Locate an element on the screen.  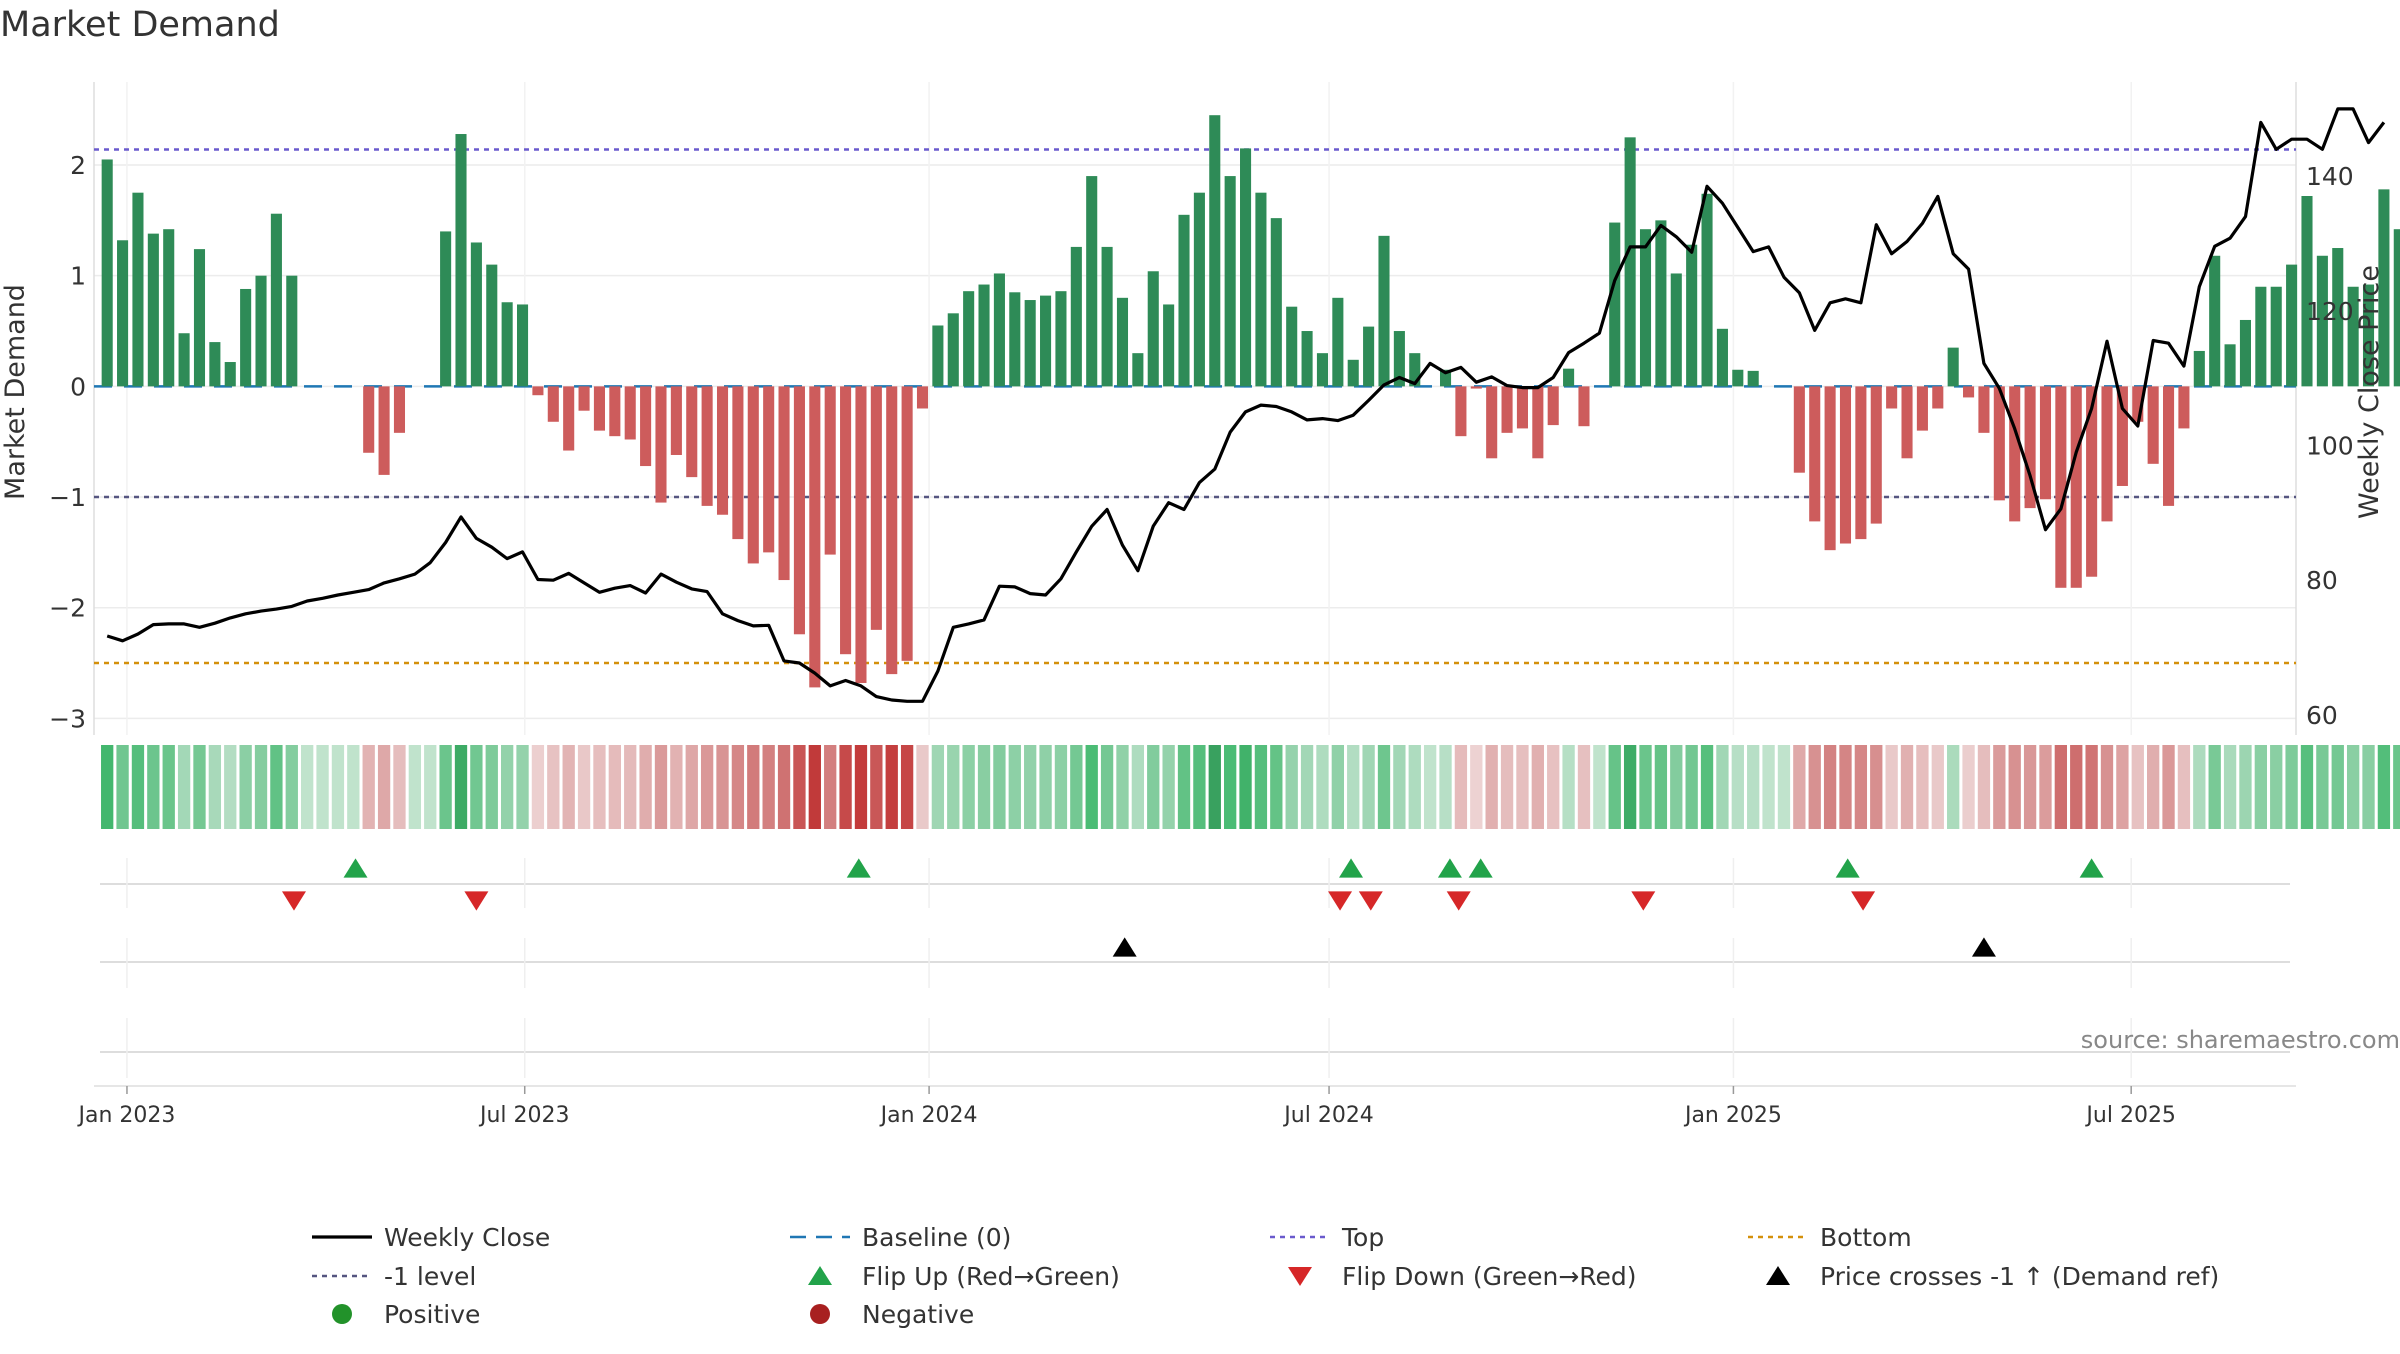
x-tick-label: Jan 2025 is located at coordinates (1732, 1115).